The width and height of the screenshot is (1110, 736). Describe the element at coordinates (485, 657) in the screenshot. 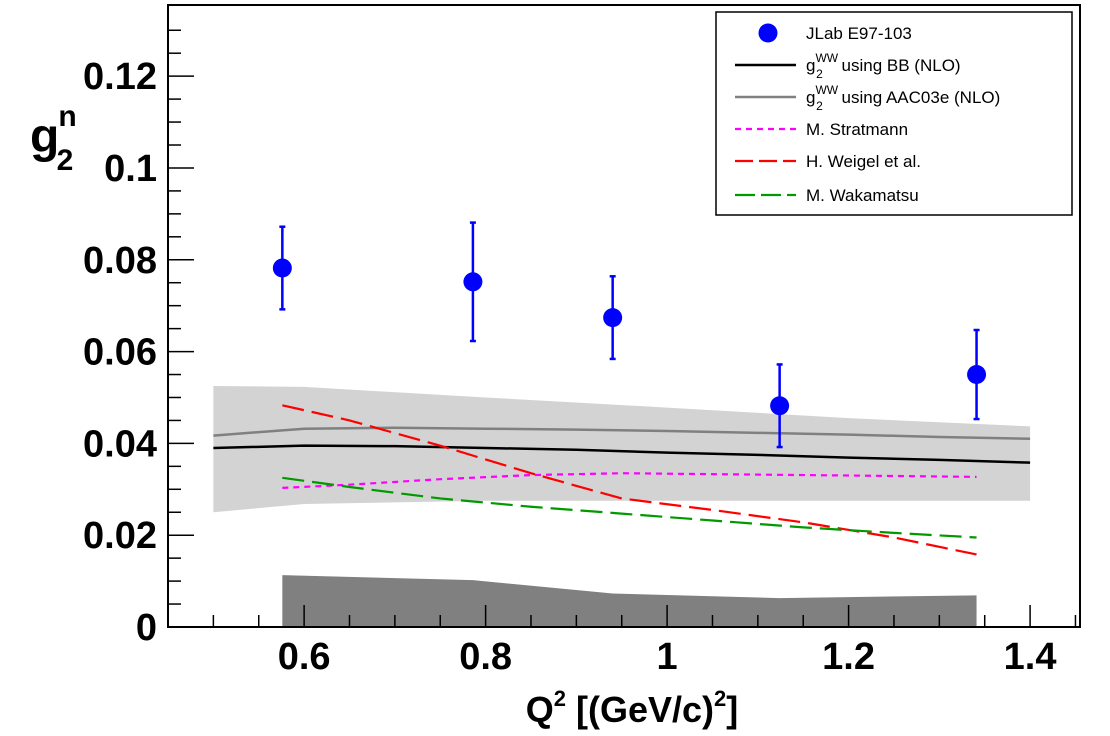

I see `x-tick-label: 0.8` at that location.